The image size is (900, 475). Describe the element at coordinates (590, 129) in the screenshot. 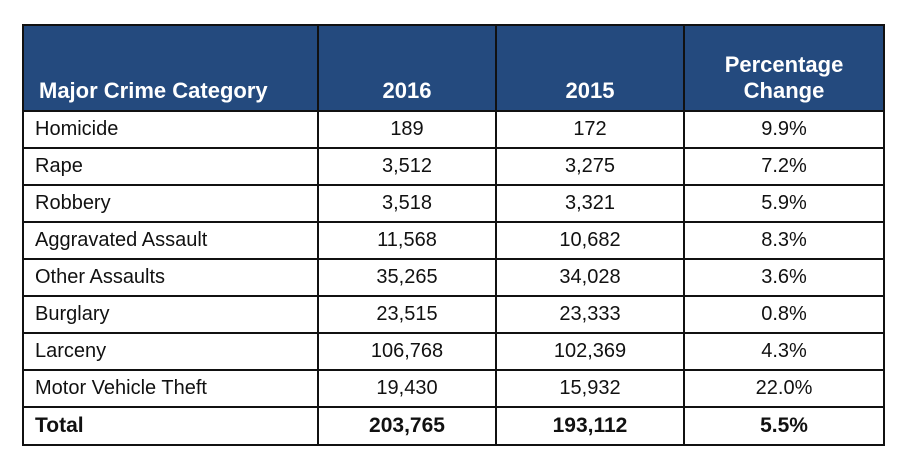

I see `row-2015-value: 172` at that location.